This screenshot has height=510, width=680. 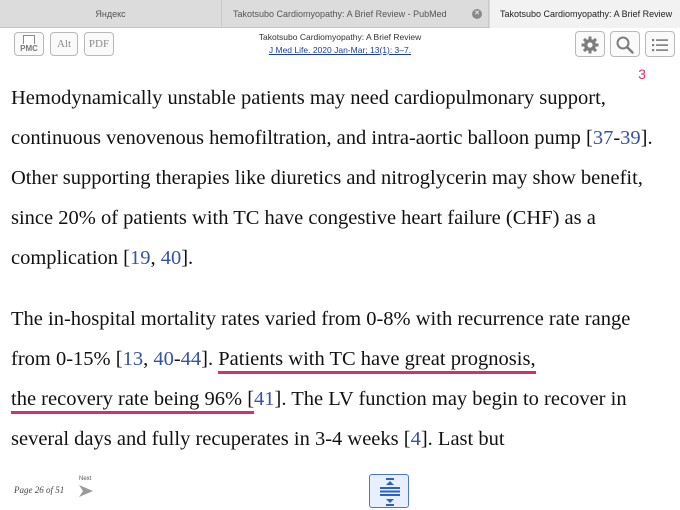 What do you see at coordinates (85, 479) in the screenshot?
I see `next-label: Next` at bounding box center [85, 479].